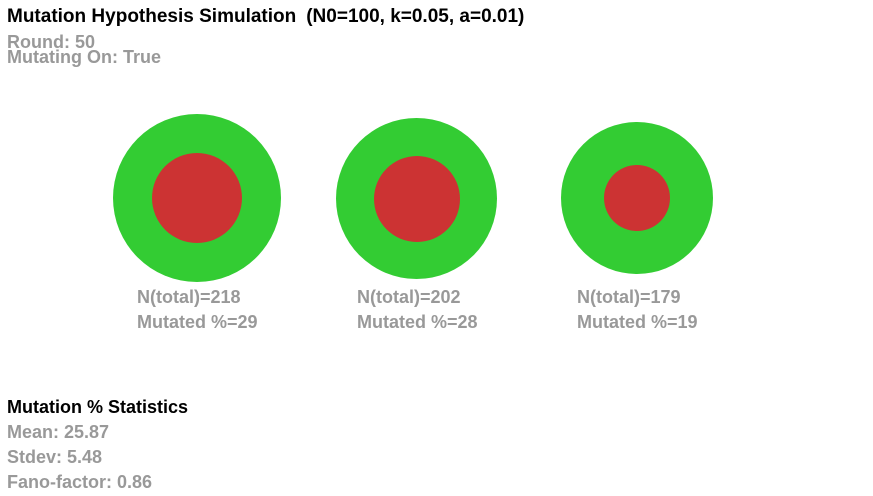 The image size is (873, 496). I want to click on colony-mutated-label-1: Mutated %=29, so click(197, 322).